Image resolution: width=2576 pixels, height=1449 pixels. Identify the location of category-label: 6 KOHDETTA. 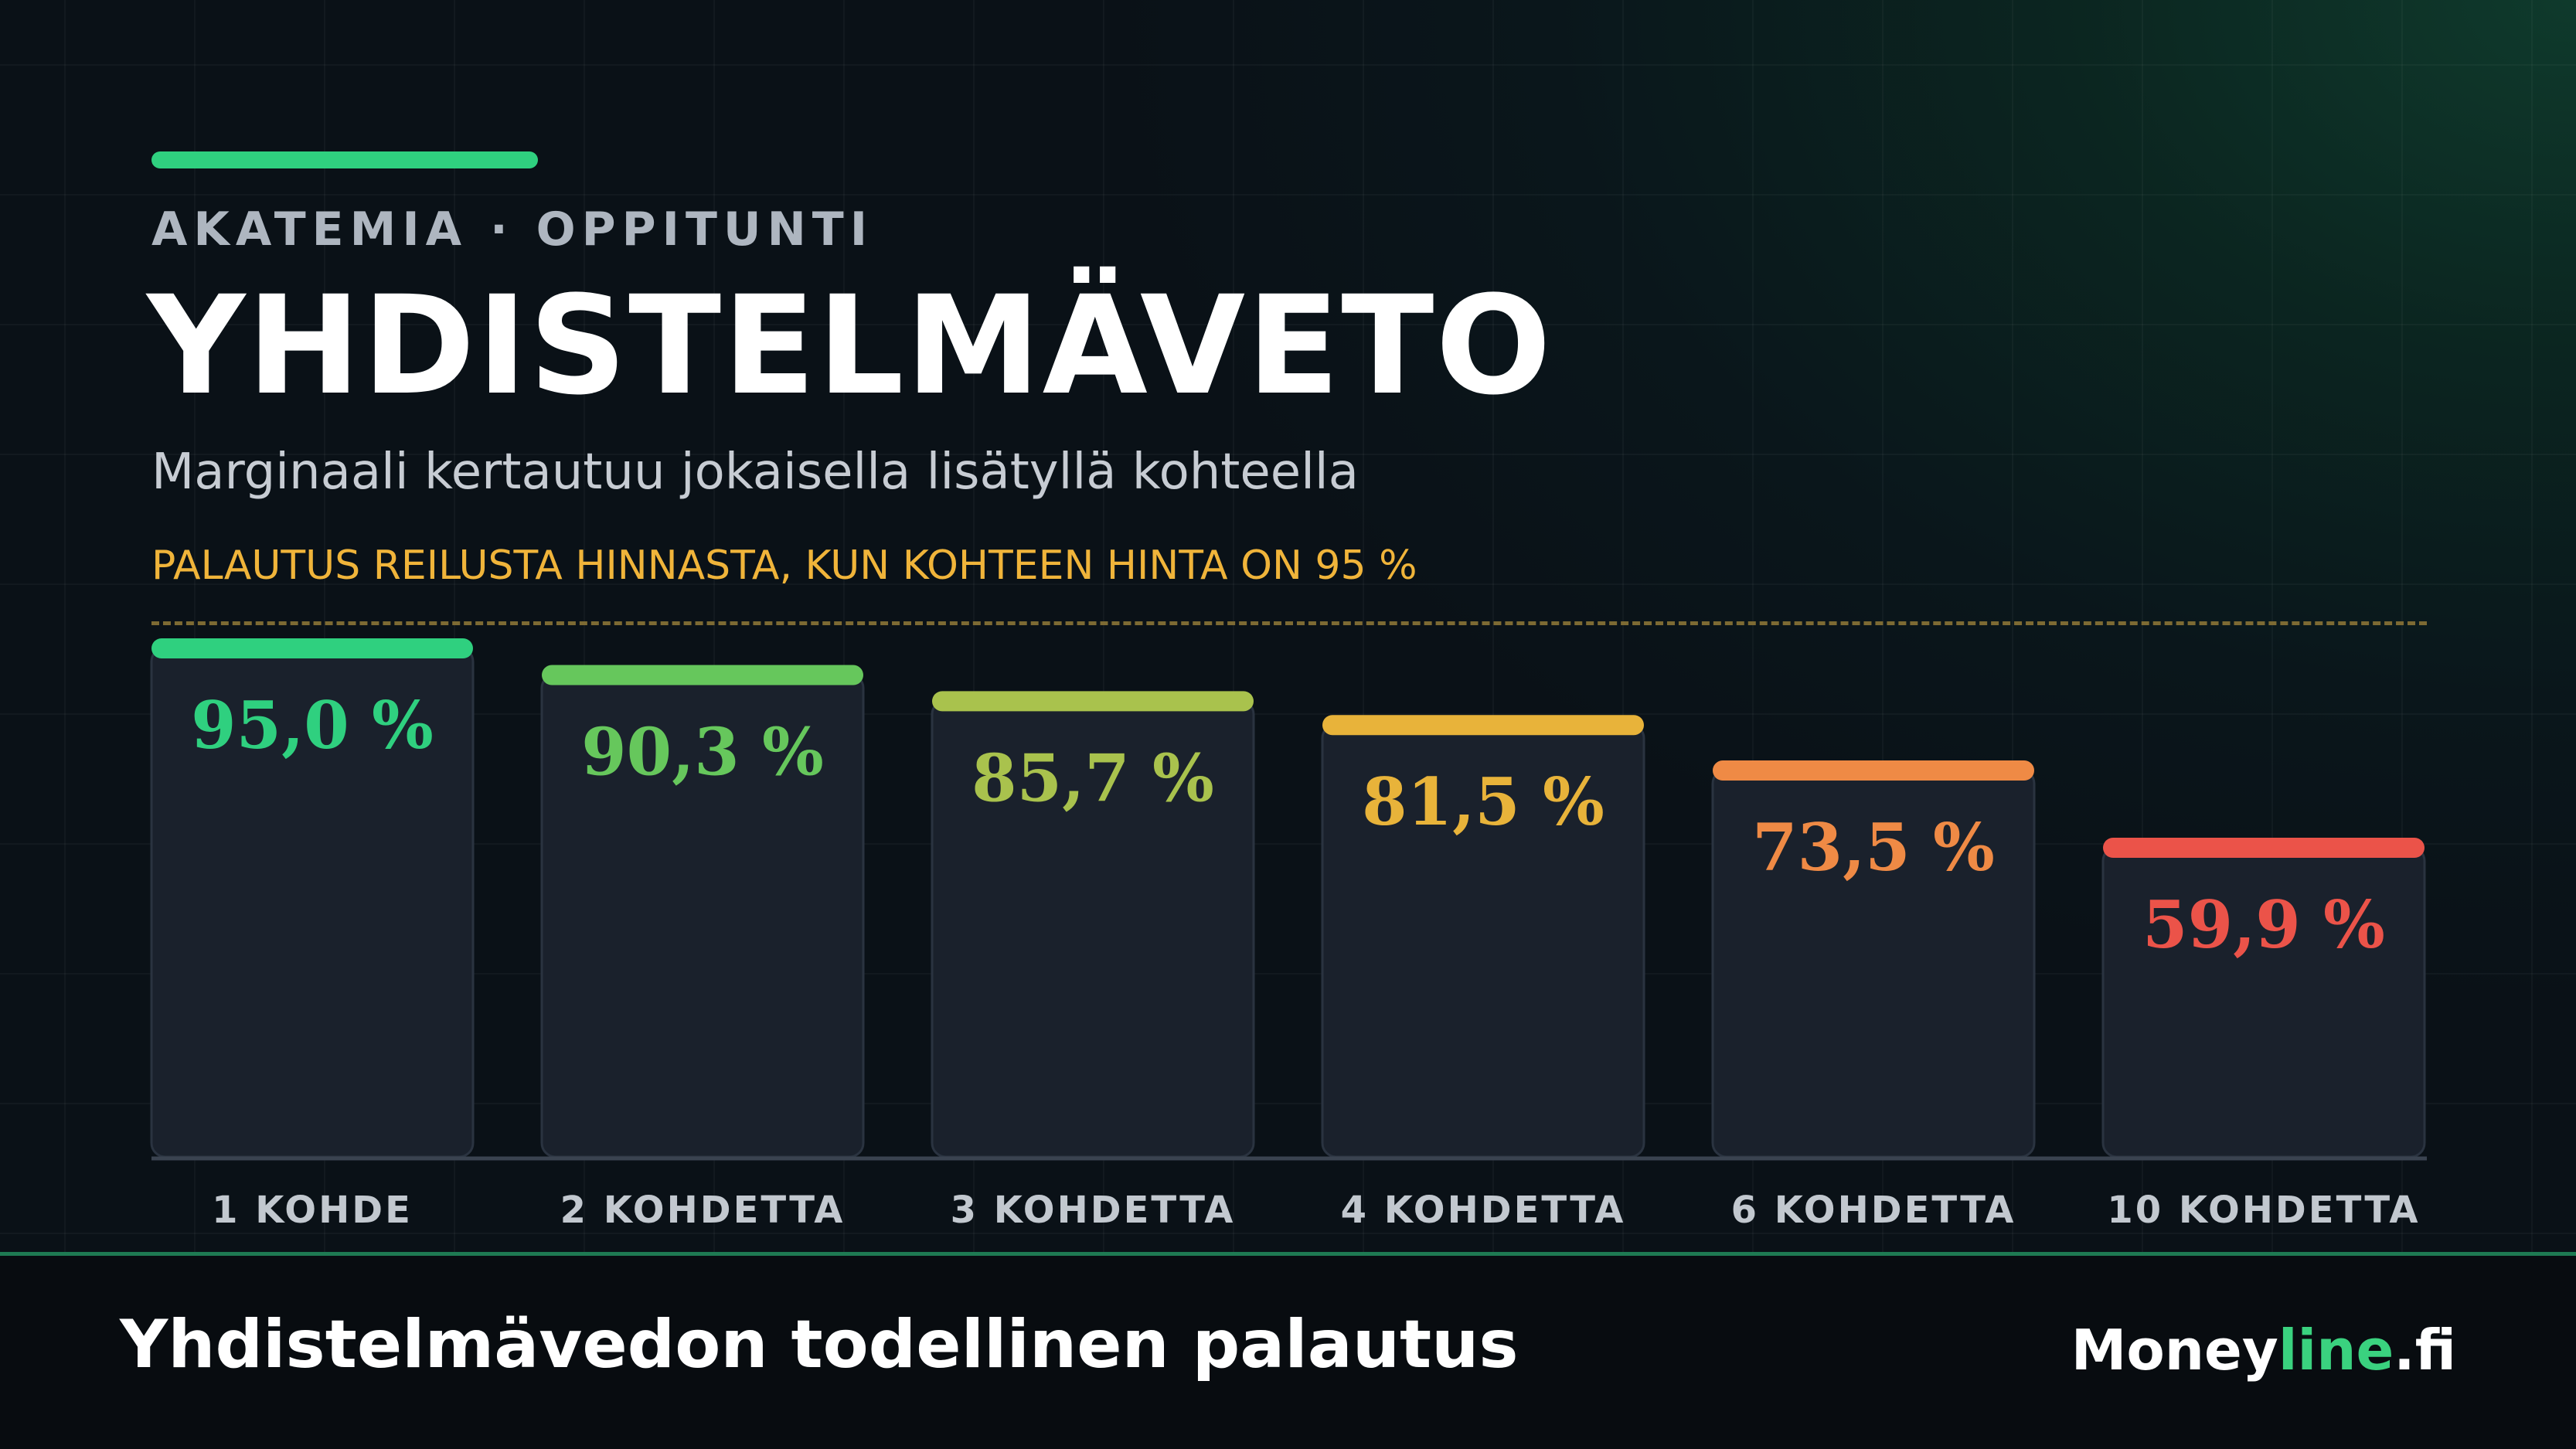
(1873, 1211).